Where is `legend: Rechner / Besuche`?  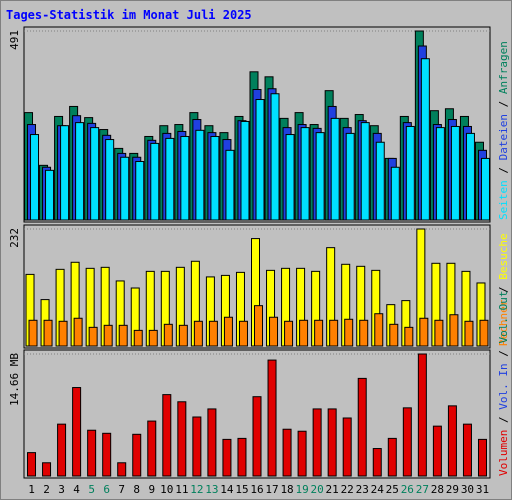
legend: Rechner / Besuche is located at coordinates (503, 289).